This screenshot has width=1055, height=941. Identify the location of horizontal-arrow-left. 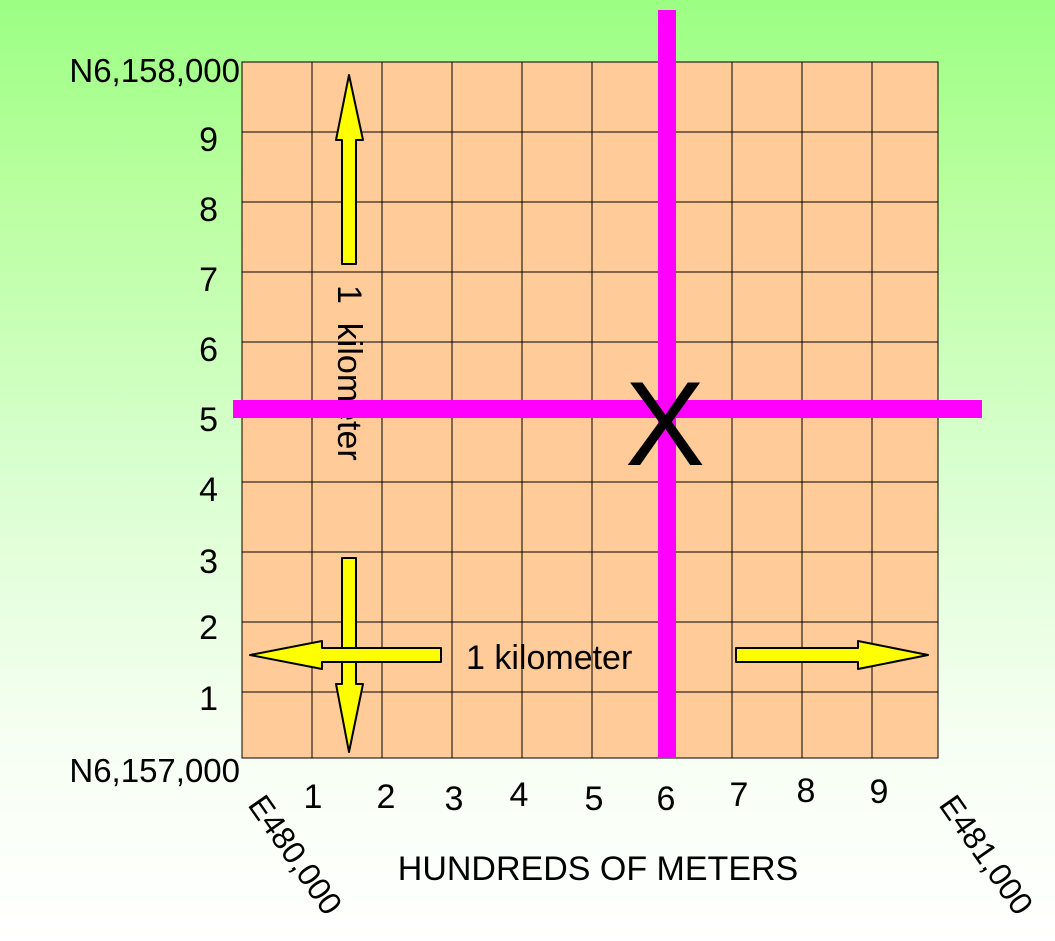
(345, 655).